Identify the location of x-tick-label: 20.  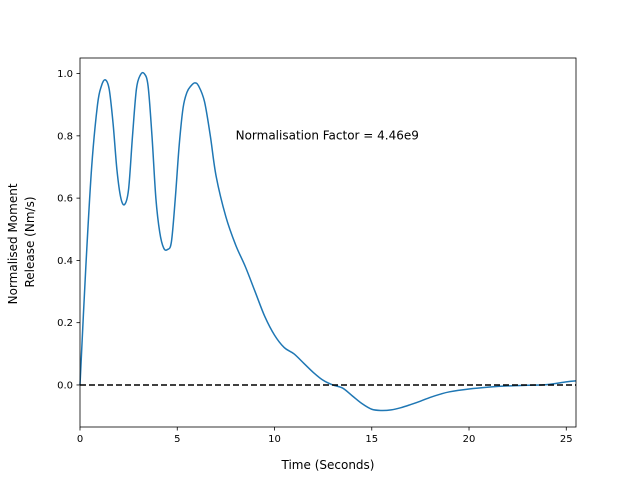
(469, 439).